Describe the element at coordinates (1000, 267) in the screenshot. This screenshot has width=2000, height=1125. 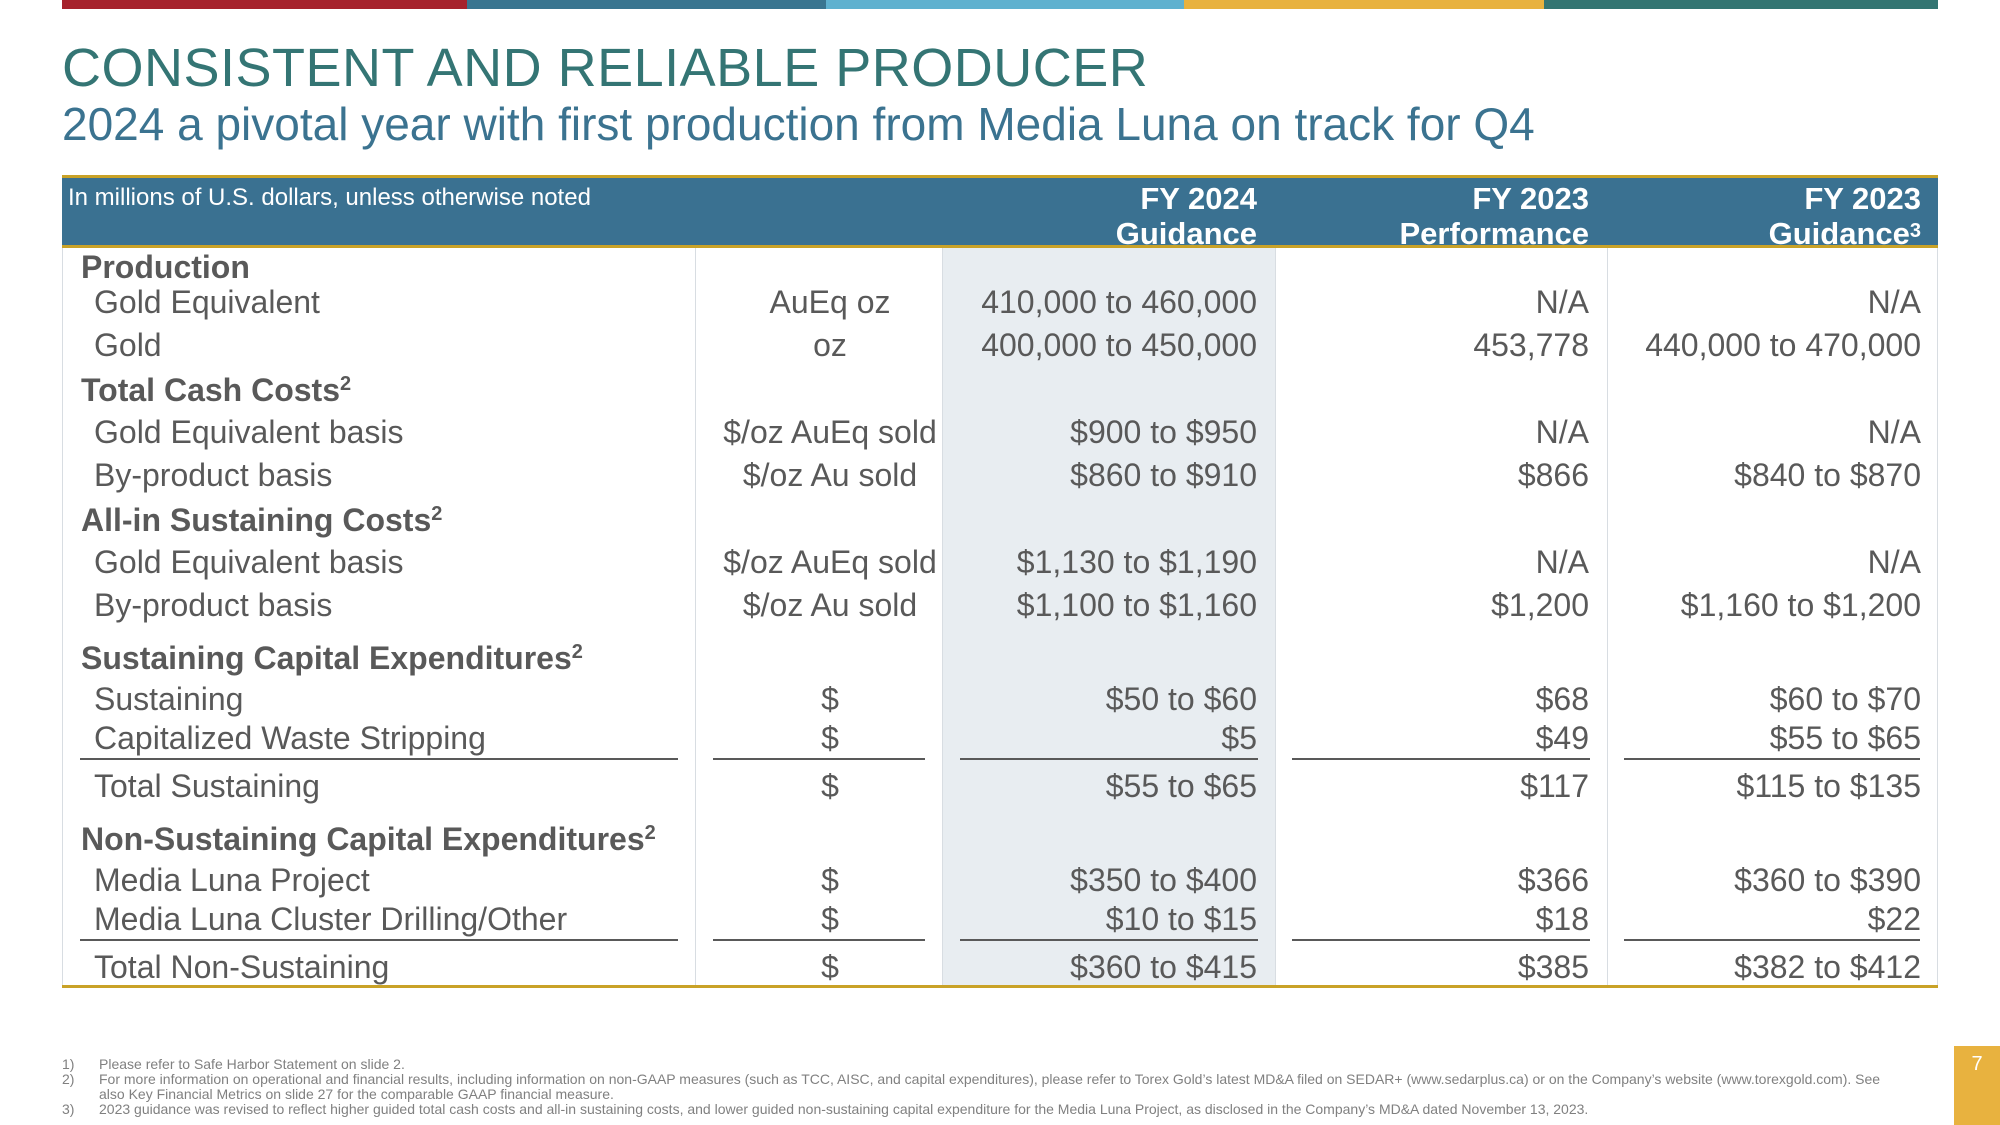
I see `section-heading-row: Production` at that location.